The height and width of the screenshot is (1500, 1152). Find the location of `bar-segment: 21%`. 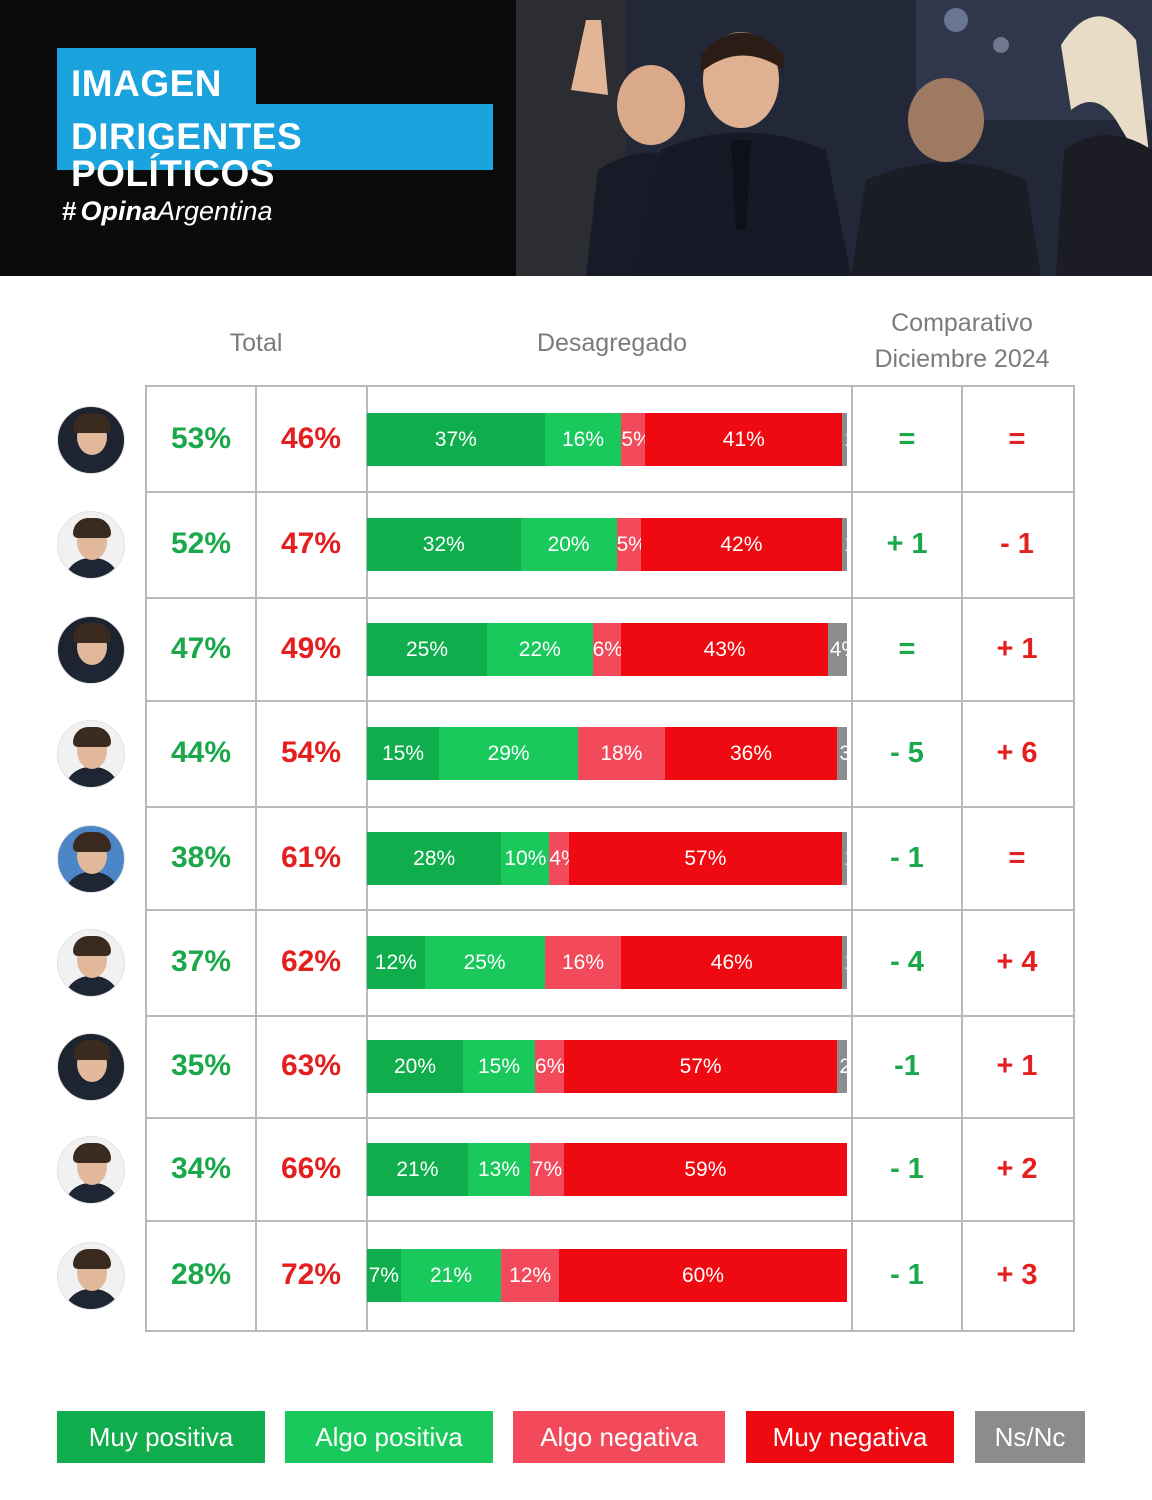

bar-segment: 21% is located at coordinates (417, 1169).